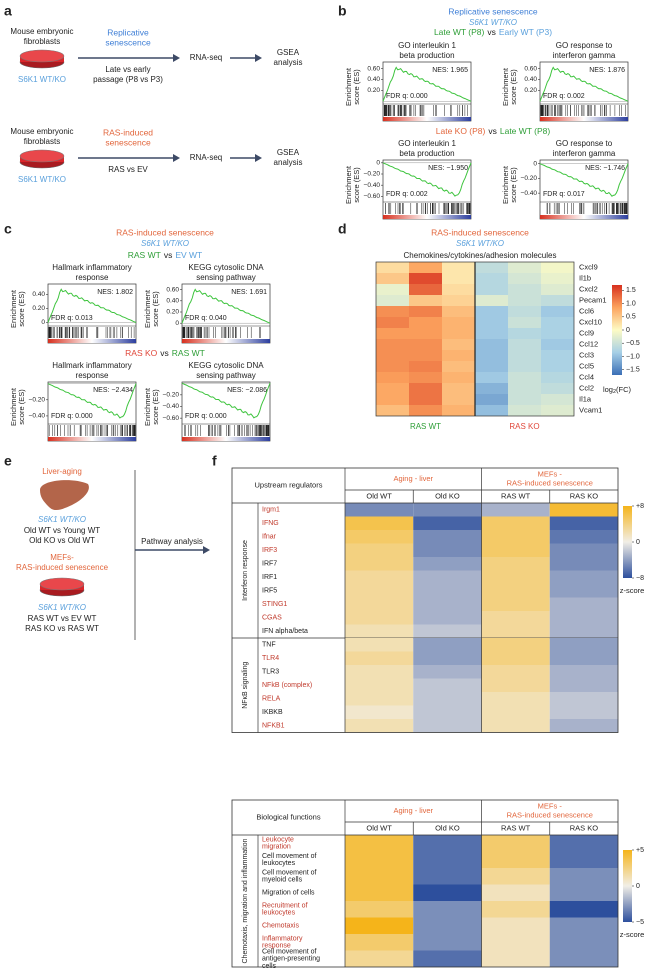  I want to click on comparison: Late KO (P8) vs Late WT (P8), so click(493, 131).